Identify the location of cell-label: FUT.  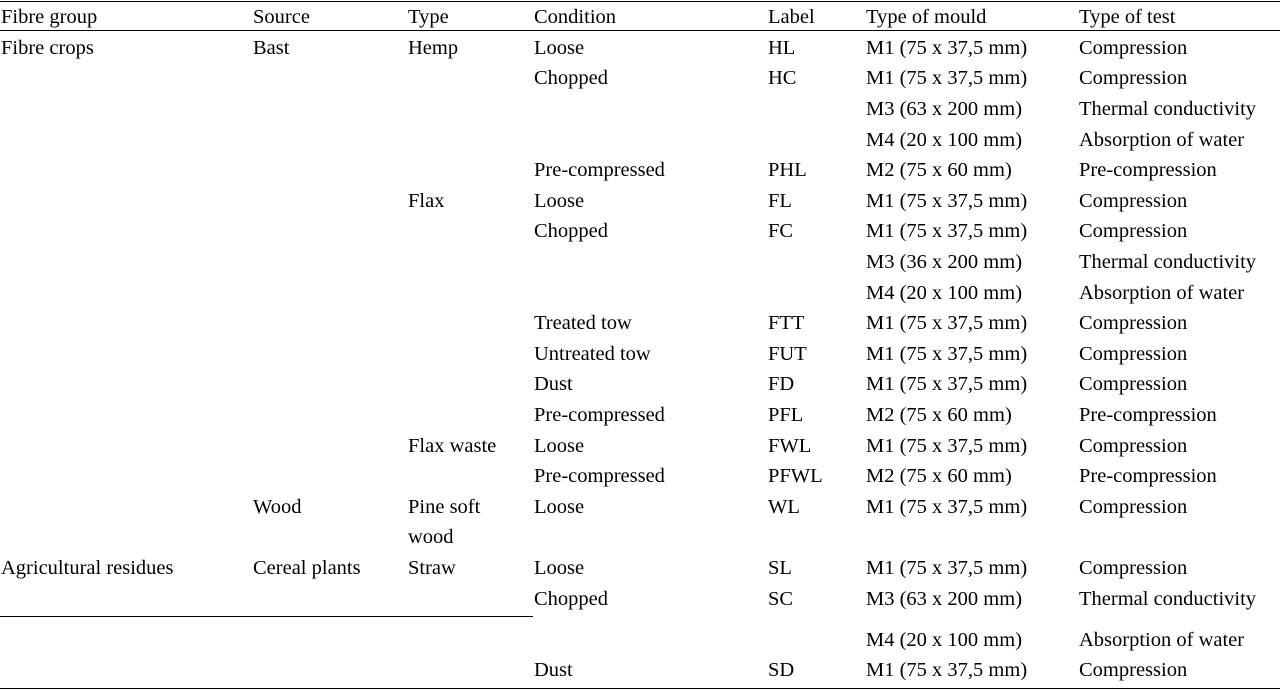
(787, 354).